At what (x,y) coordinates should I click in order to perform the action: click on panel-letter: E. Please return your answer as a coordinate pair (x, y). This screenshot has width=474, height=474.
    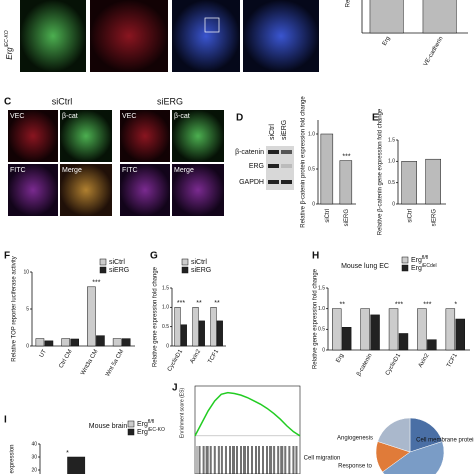
    Looking at the image, I should click on (375, 118).